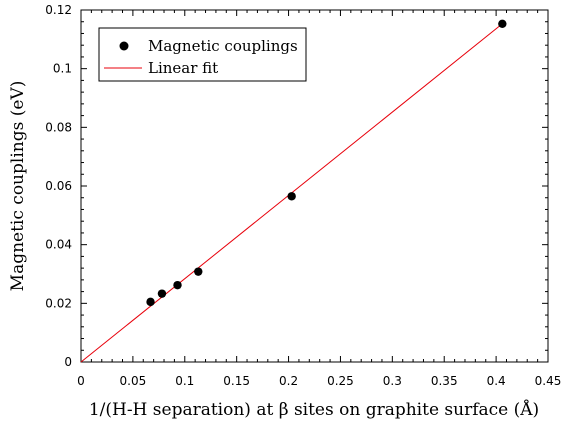 This screenshot has height=422, width=565. Describe the element at coordinates (184, 381) in the screenshot. I see `x-tick-label: 0.1` at that location.